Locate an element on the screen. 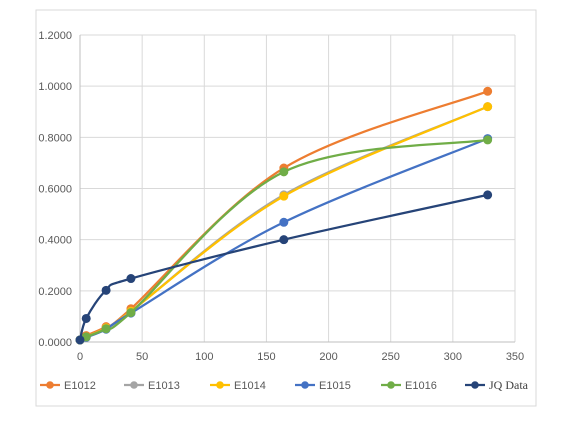  y-tick-label: 1.2000 is located at coordinates (55, 36).